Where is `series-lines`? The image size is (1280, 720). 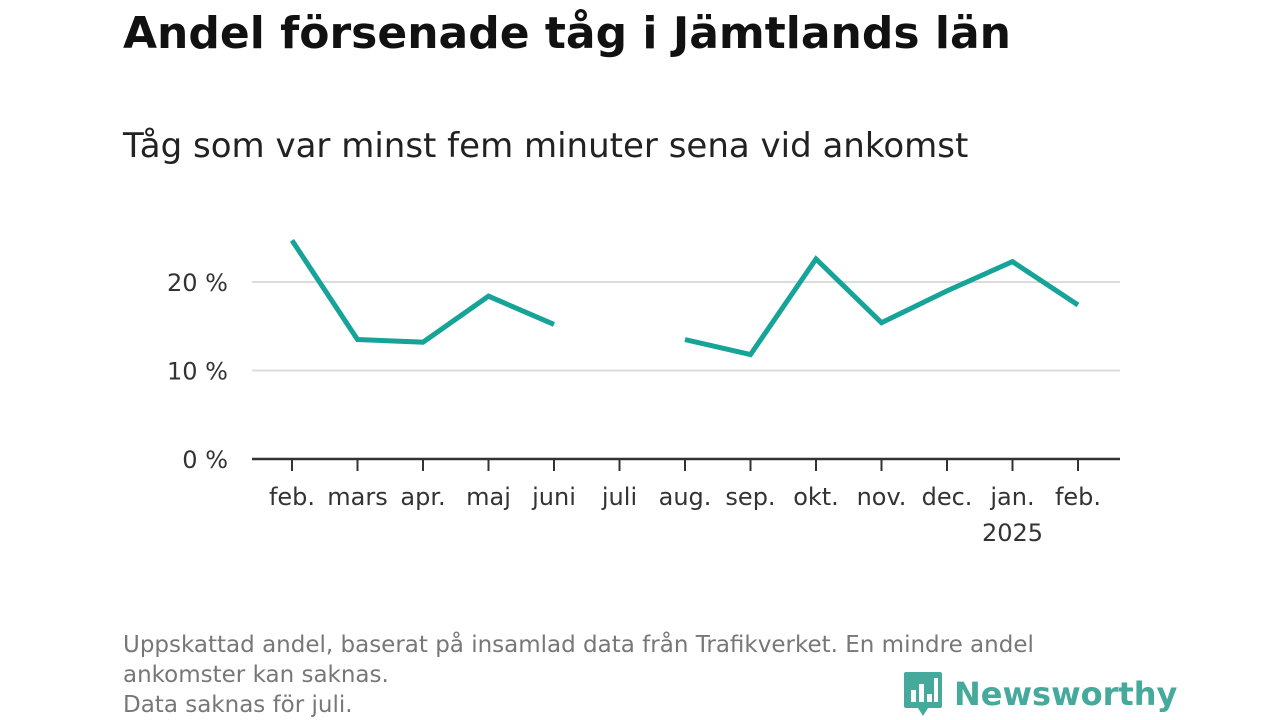
series-lines is located at coordinates (684, 298).